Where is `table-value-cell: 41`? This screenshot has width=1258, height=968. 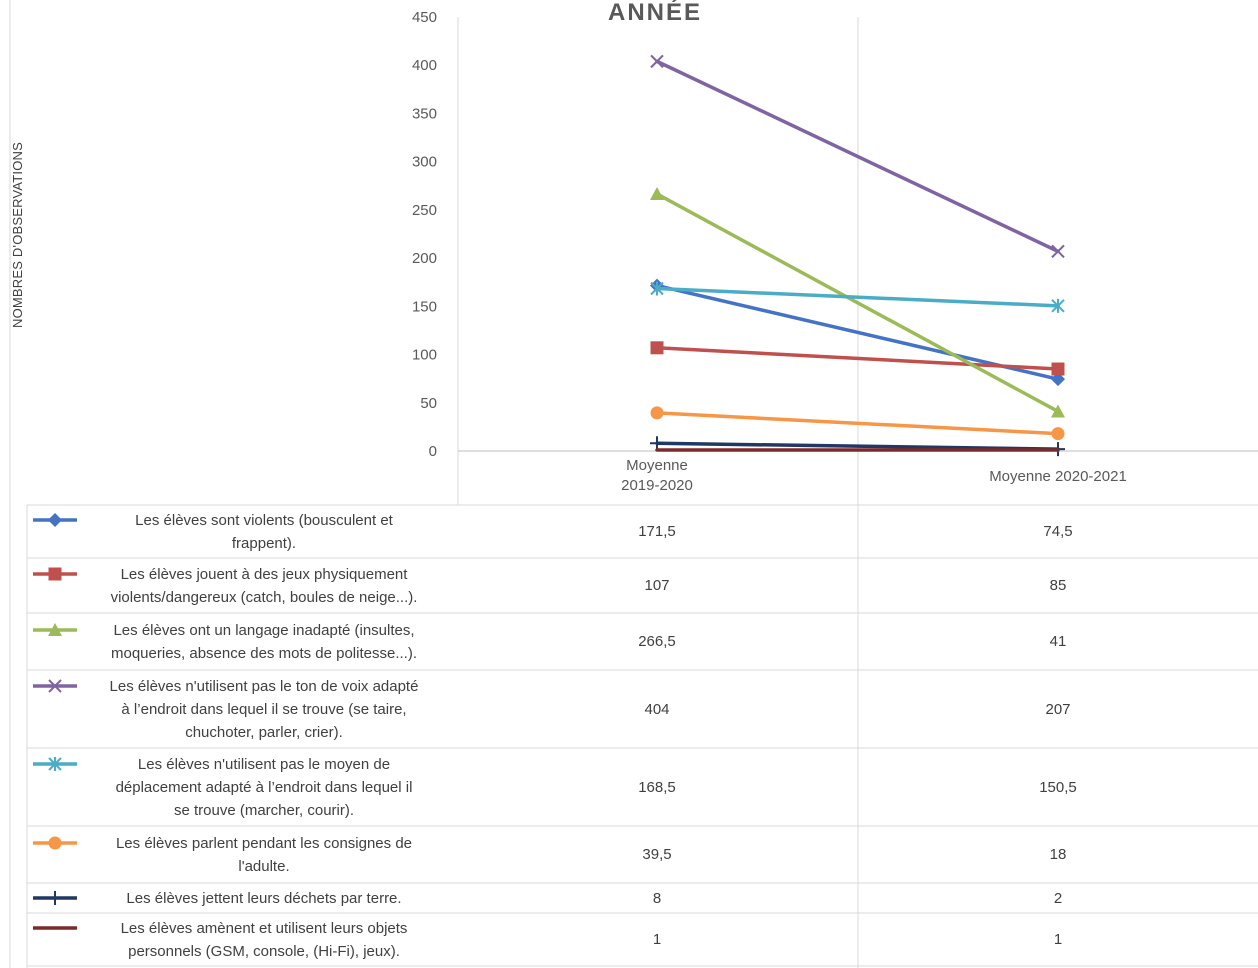 table-value-cell: 41 is located at coordinates (1058, 641).